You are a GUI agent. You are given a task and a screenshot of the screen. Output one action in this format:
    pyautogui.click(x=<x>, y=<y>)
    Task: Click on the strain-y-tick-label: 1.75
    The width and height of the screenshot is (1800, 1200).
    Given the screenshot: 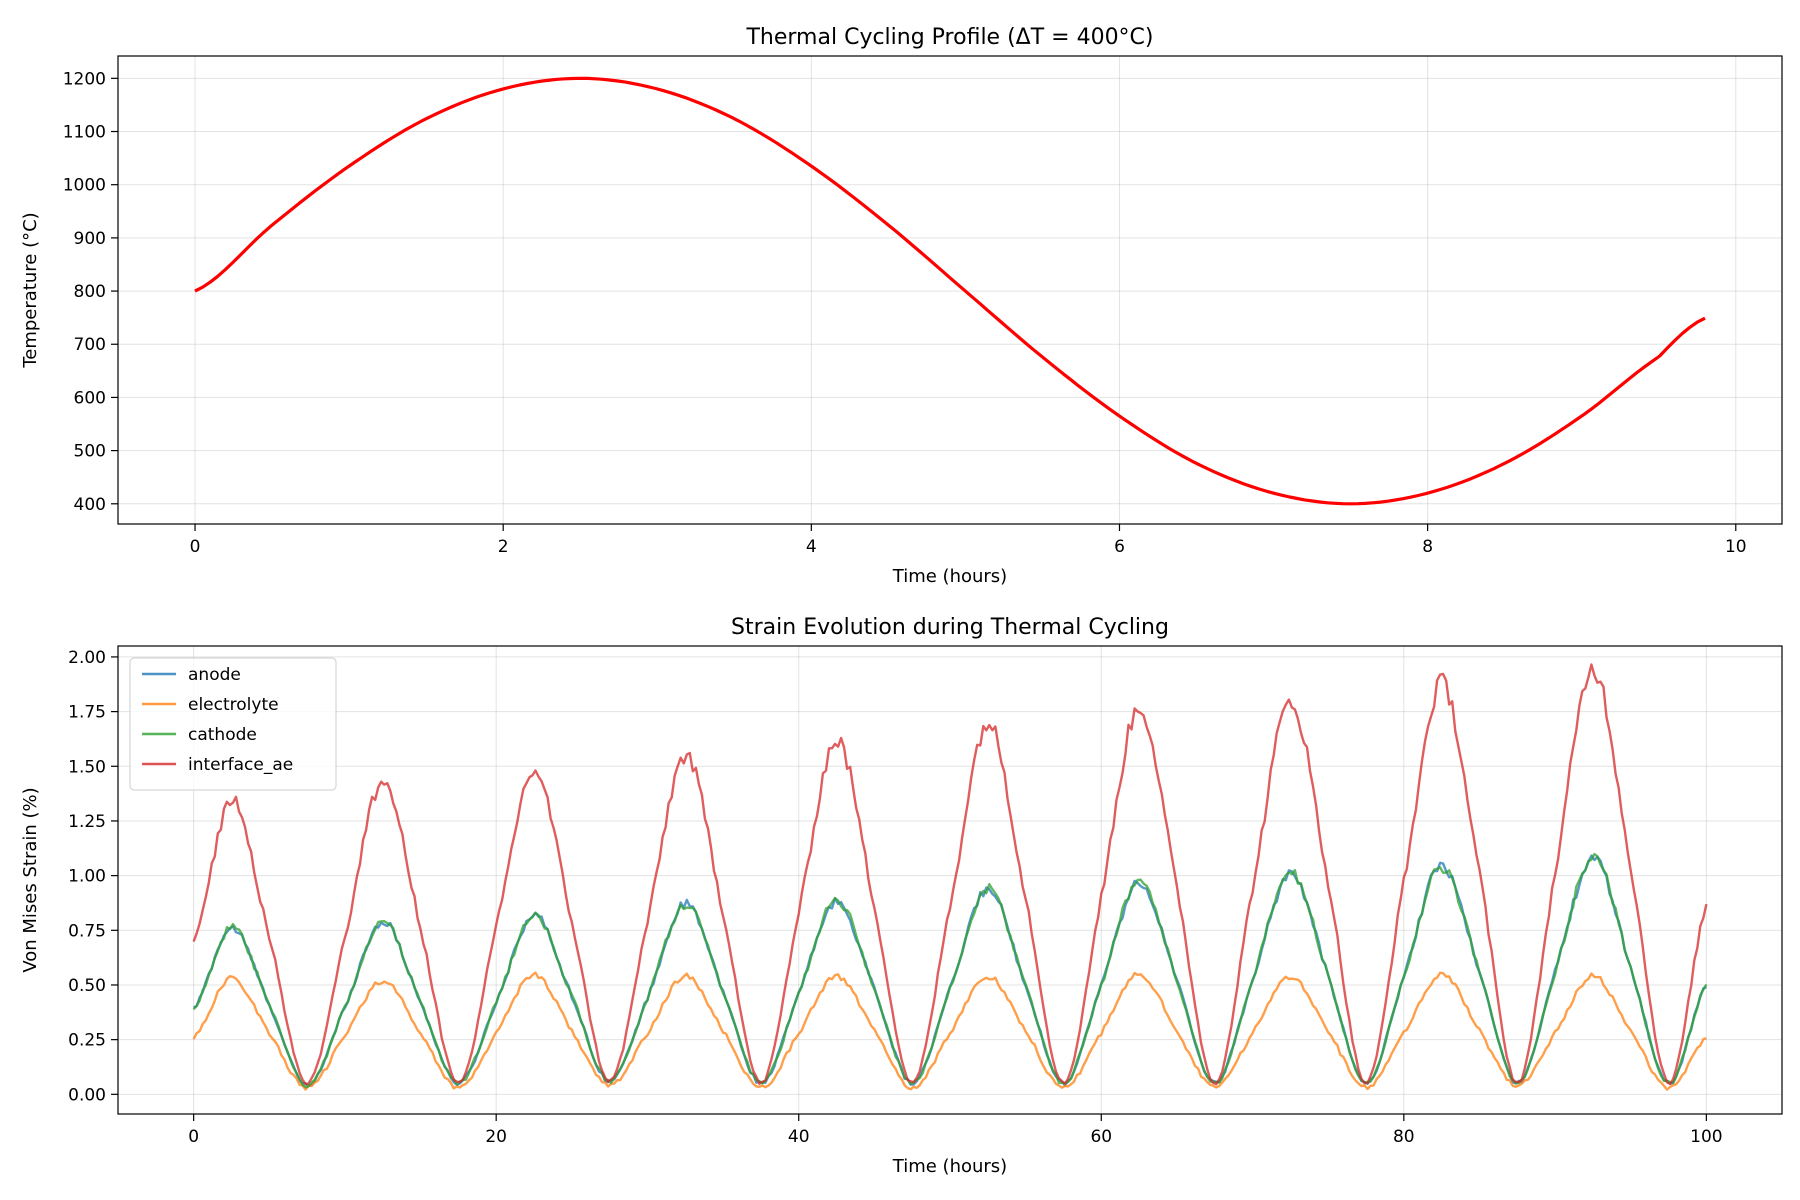 What is the action you would take?
    pyautogui.click(x=87, y=713)
    